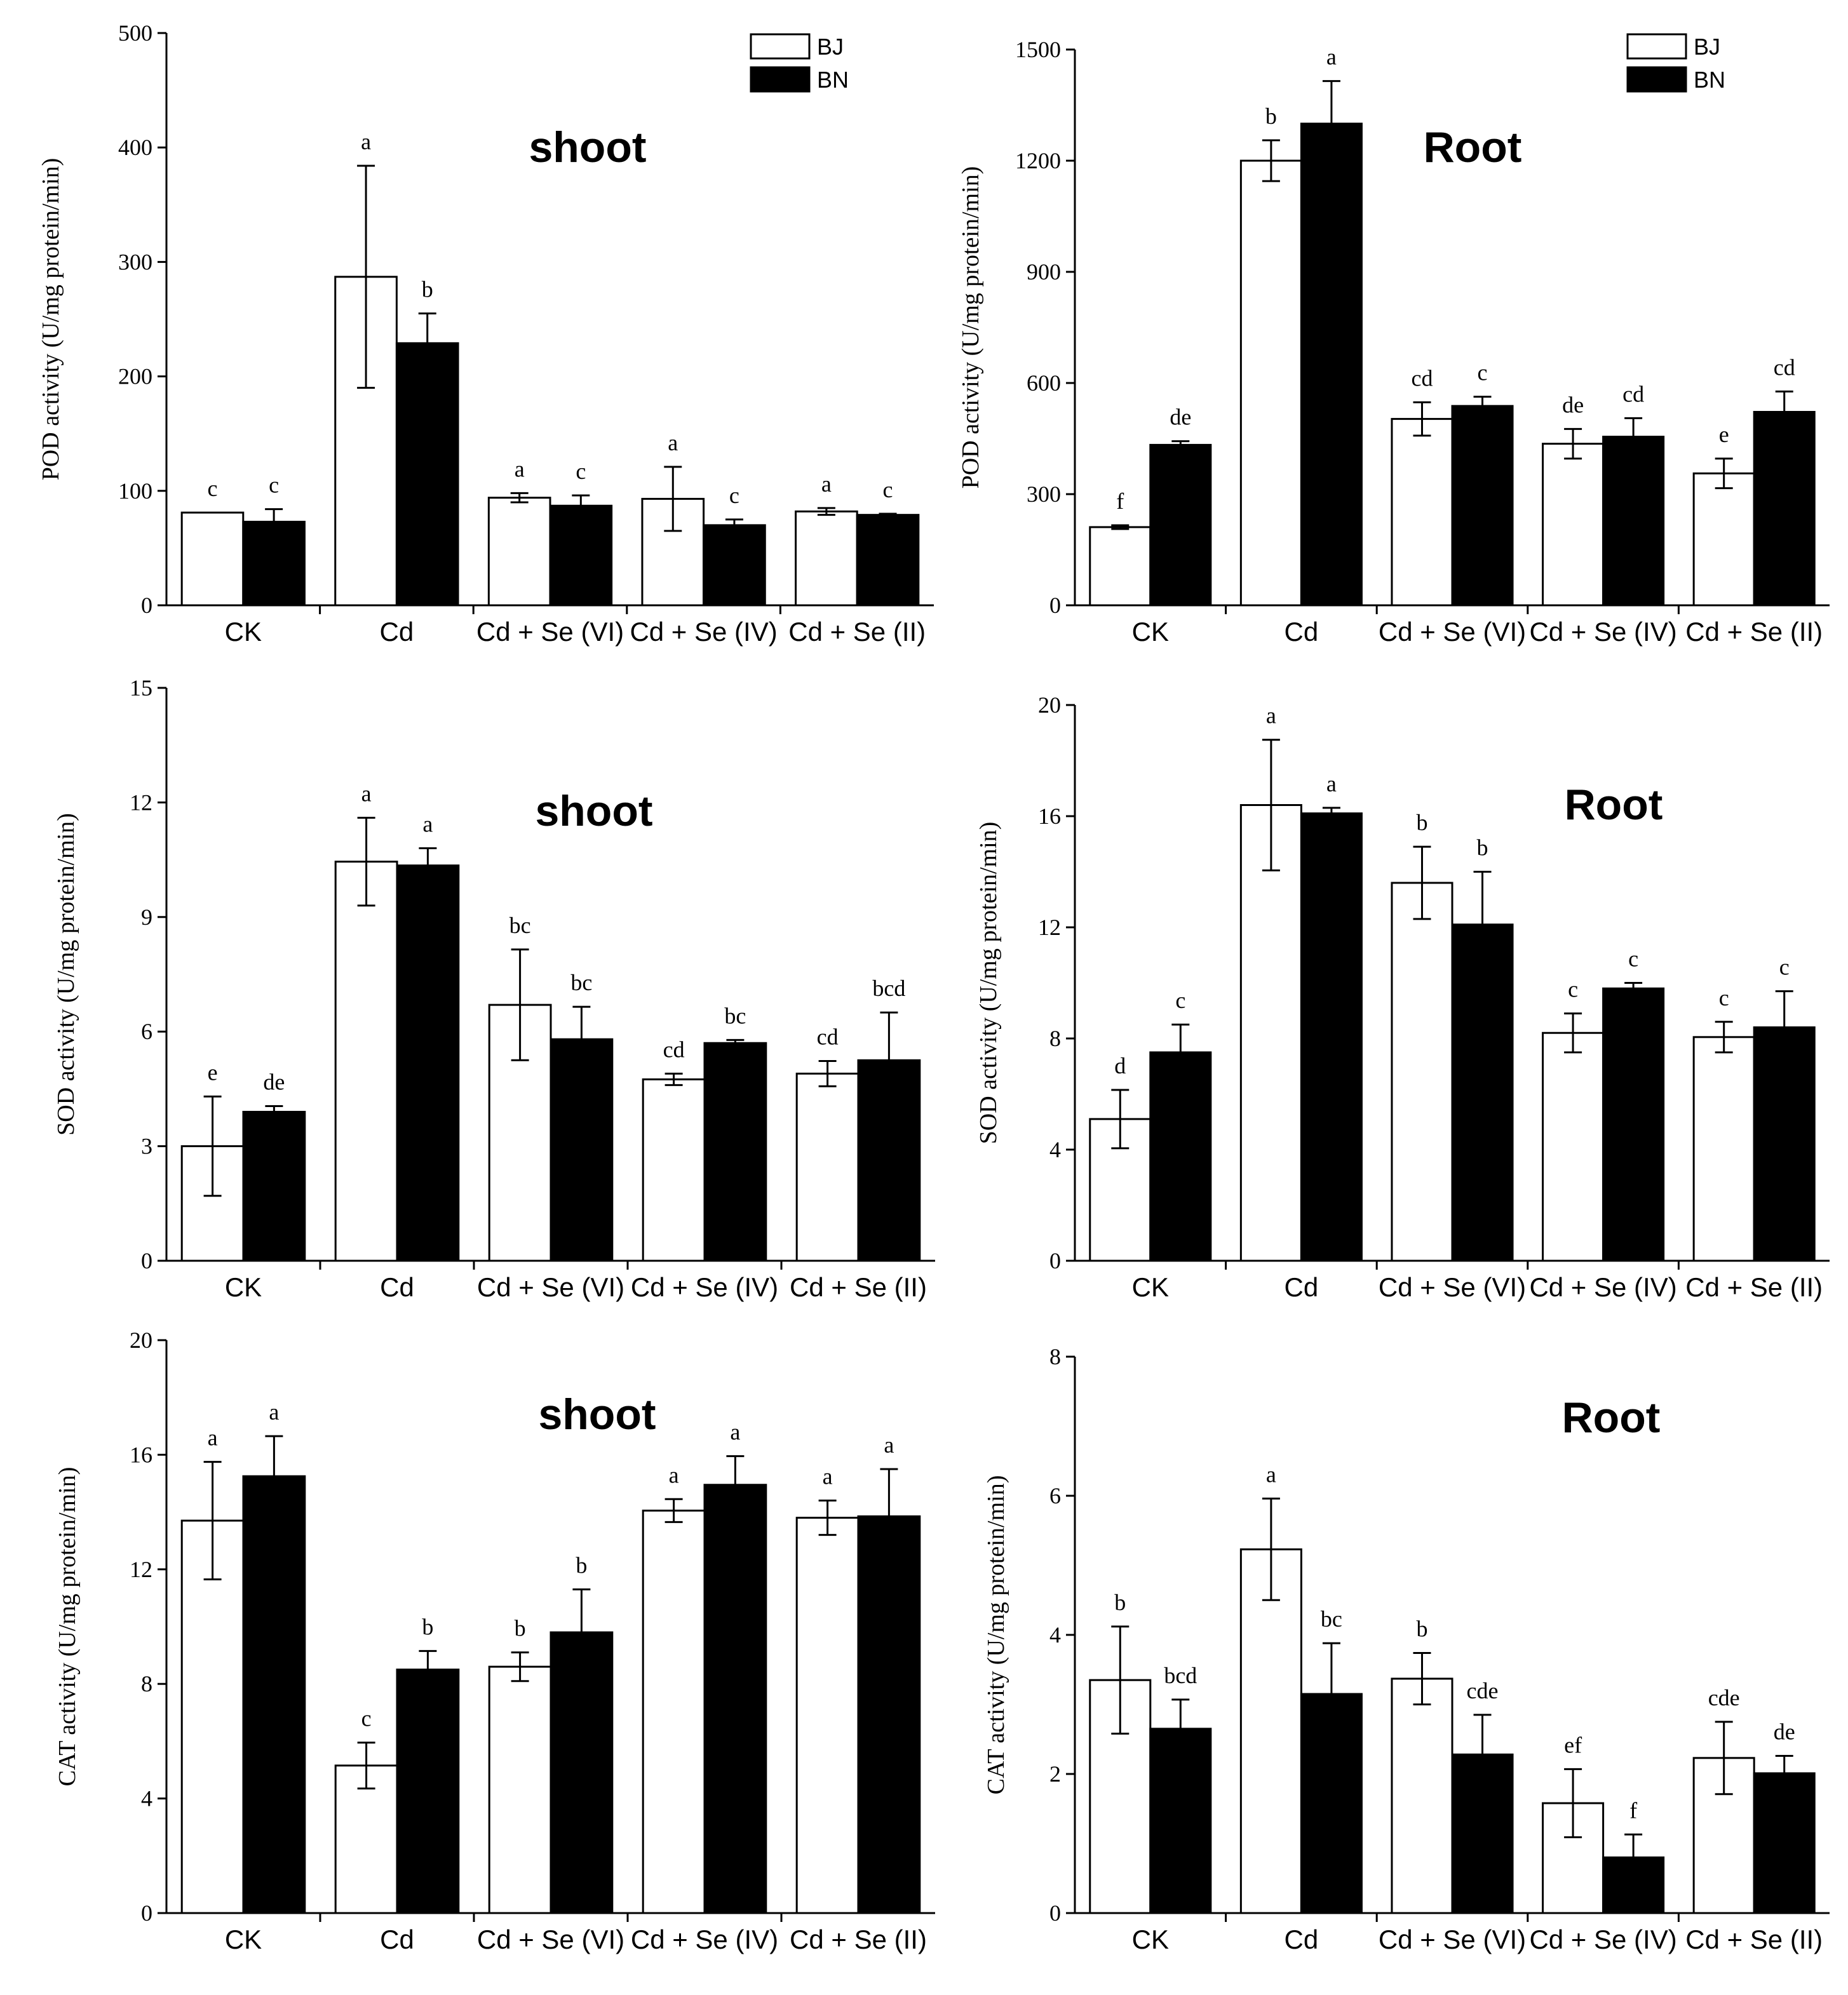 The image size is (1848, 1995). What do you see at coordinates (141, 1454) in the screenshot?
I see `y-tick-label: 16` at bounding box center [141, 1454].